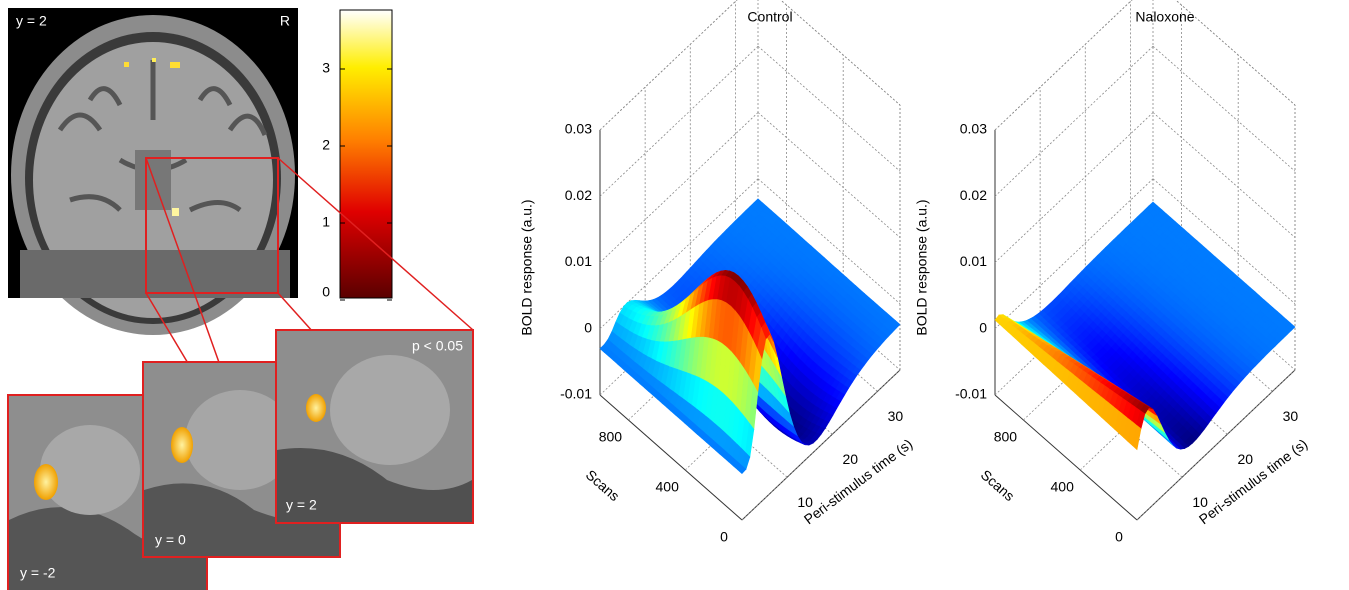 This screenshot has height=590, width=1349. I want to click on slice-label: y = 2, so click(31, 21).